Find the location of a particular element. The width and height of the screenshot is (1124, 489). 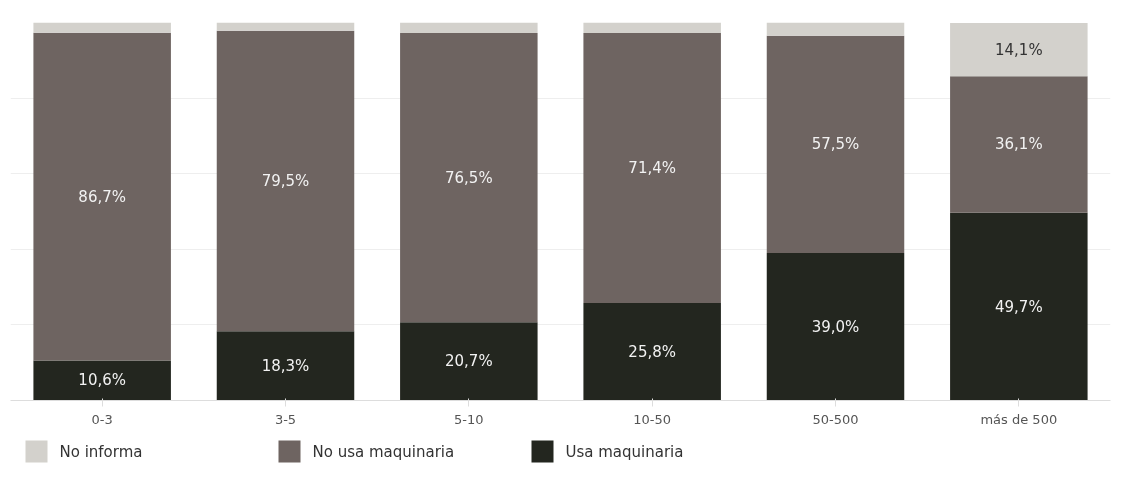

data-label: 79,5% is located at coordinates (285, 181).